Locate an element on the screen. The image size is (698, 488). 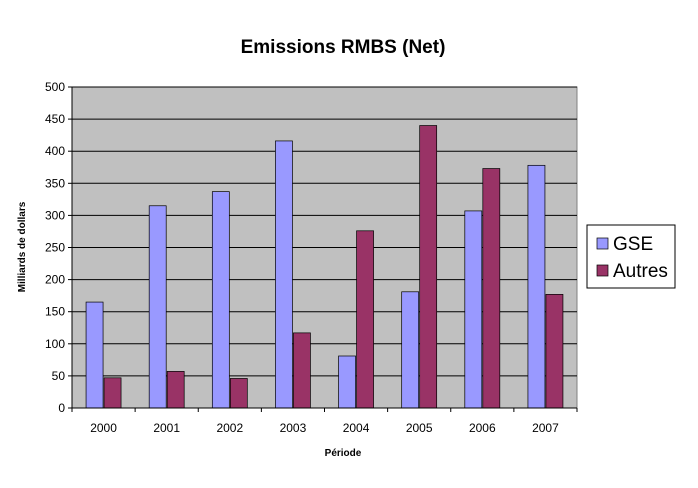
legend: GSE Autres is located at coordinates (631, 256).